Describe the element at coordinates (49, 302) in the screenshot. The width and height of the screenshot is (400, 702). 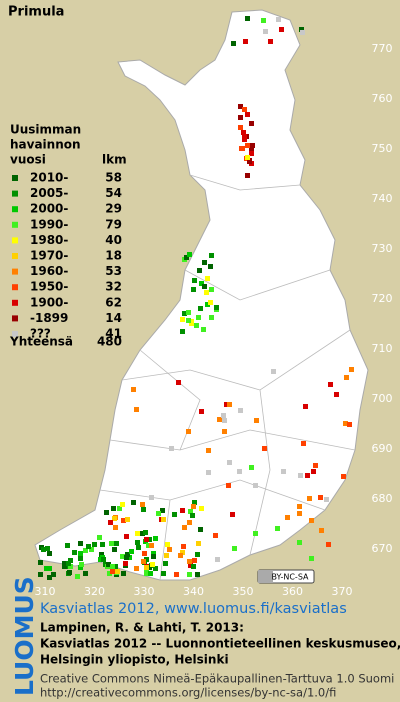
I see `legend-label: 1900-` at that location.